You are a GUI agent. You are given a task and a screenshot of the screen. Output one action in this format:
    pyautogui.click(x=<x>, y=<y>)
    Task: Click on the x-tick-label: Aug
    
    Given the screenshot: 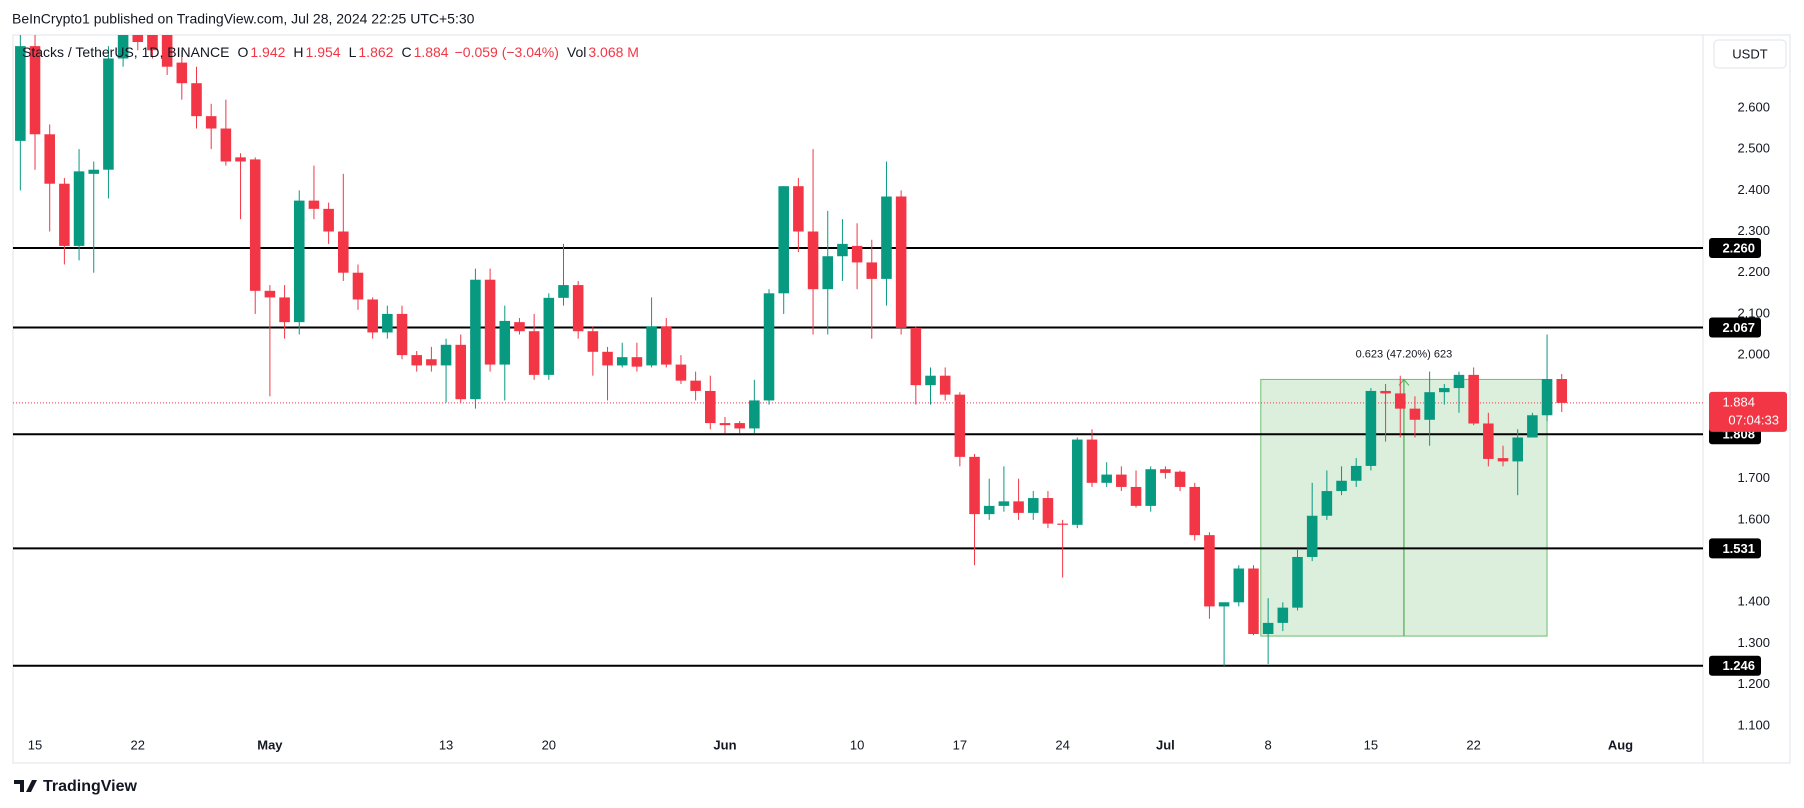 What is the action you would take?
    pyautogui.click(x=1620, y=744)
    